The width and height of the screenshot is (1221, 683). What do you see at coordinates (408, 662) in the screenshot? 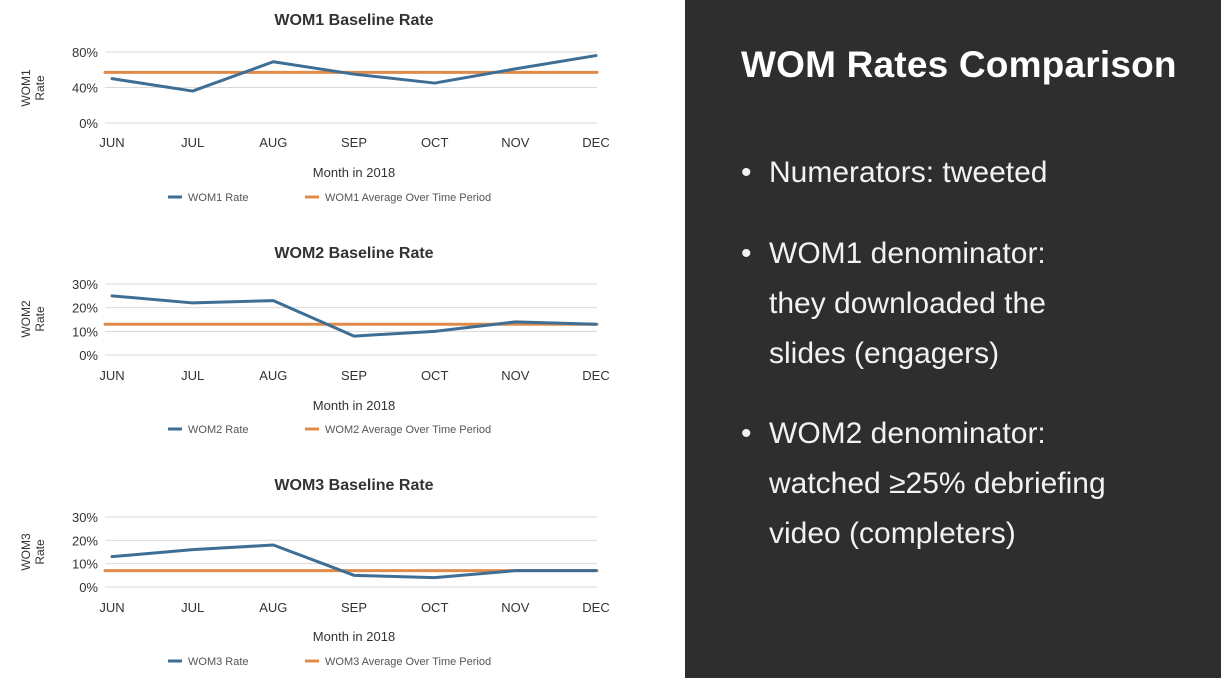
I see `legend-label: WOM3 Average Over Time Period` at bounding box center [408, 662].